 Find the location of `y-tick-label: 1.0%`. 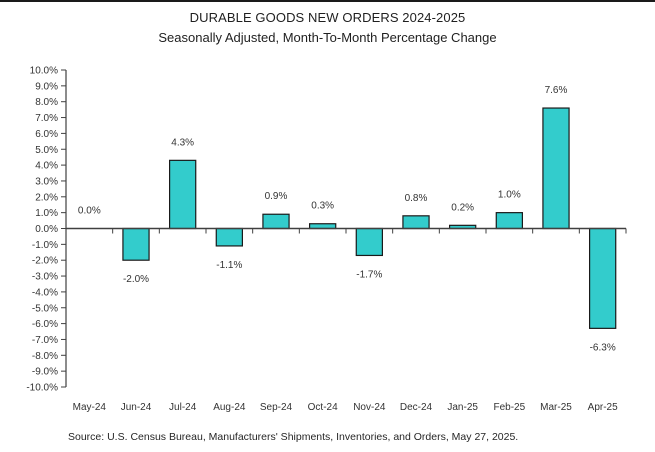

y-tick-label: 1.0% is located at coordinates (46, 213).